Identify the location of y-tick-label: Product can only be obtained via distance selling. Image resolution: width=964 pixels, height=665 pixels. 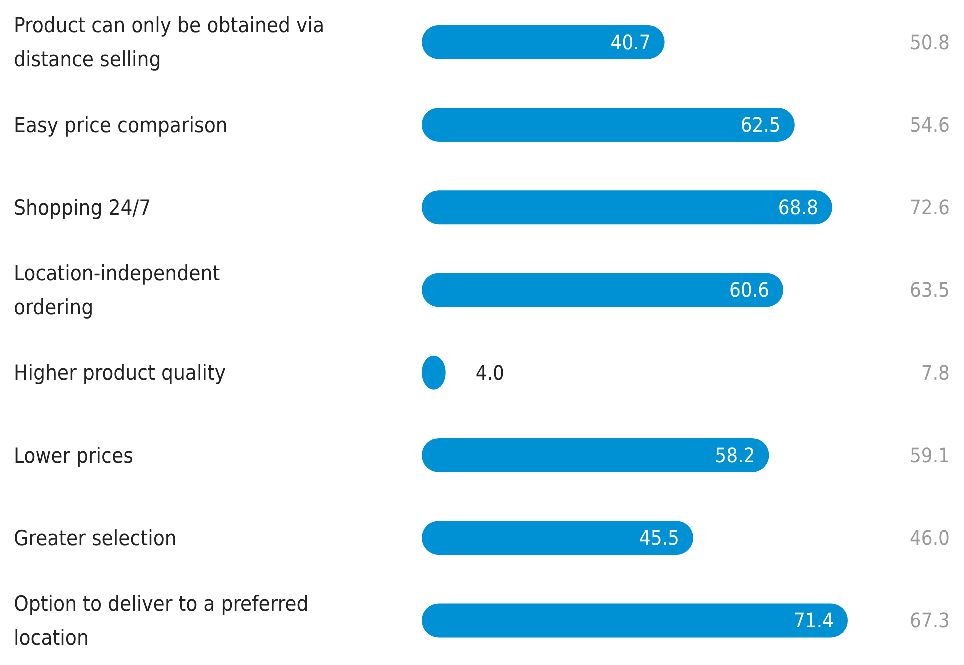
(169, 43).